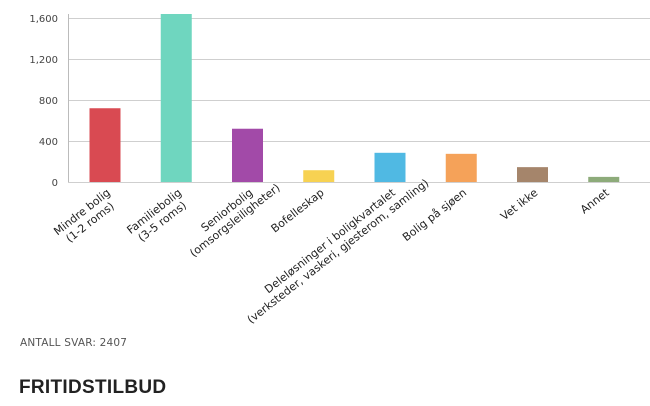 This screenshot has width=650, height=406. Describe the element at coordinates (74, 343) in the screenshot. I see `response-count: ANTALL SVAR: 2407` at that location.